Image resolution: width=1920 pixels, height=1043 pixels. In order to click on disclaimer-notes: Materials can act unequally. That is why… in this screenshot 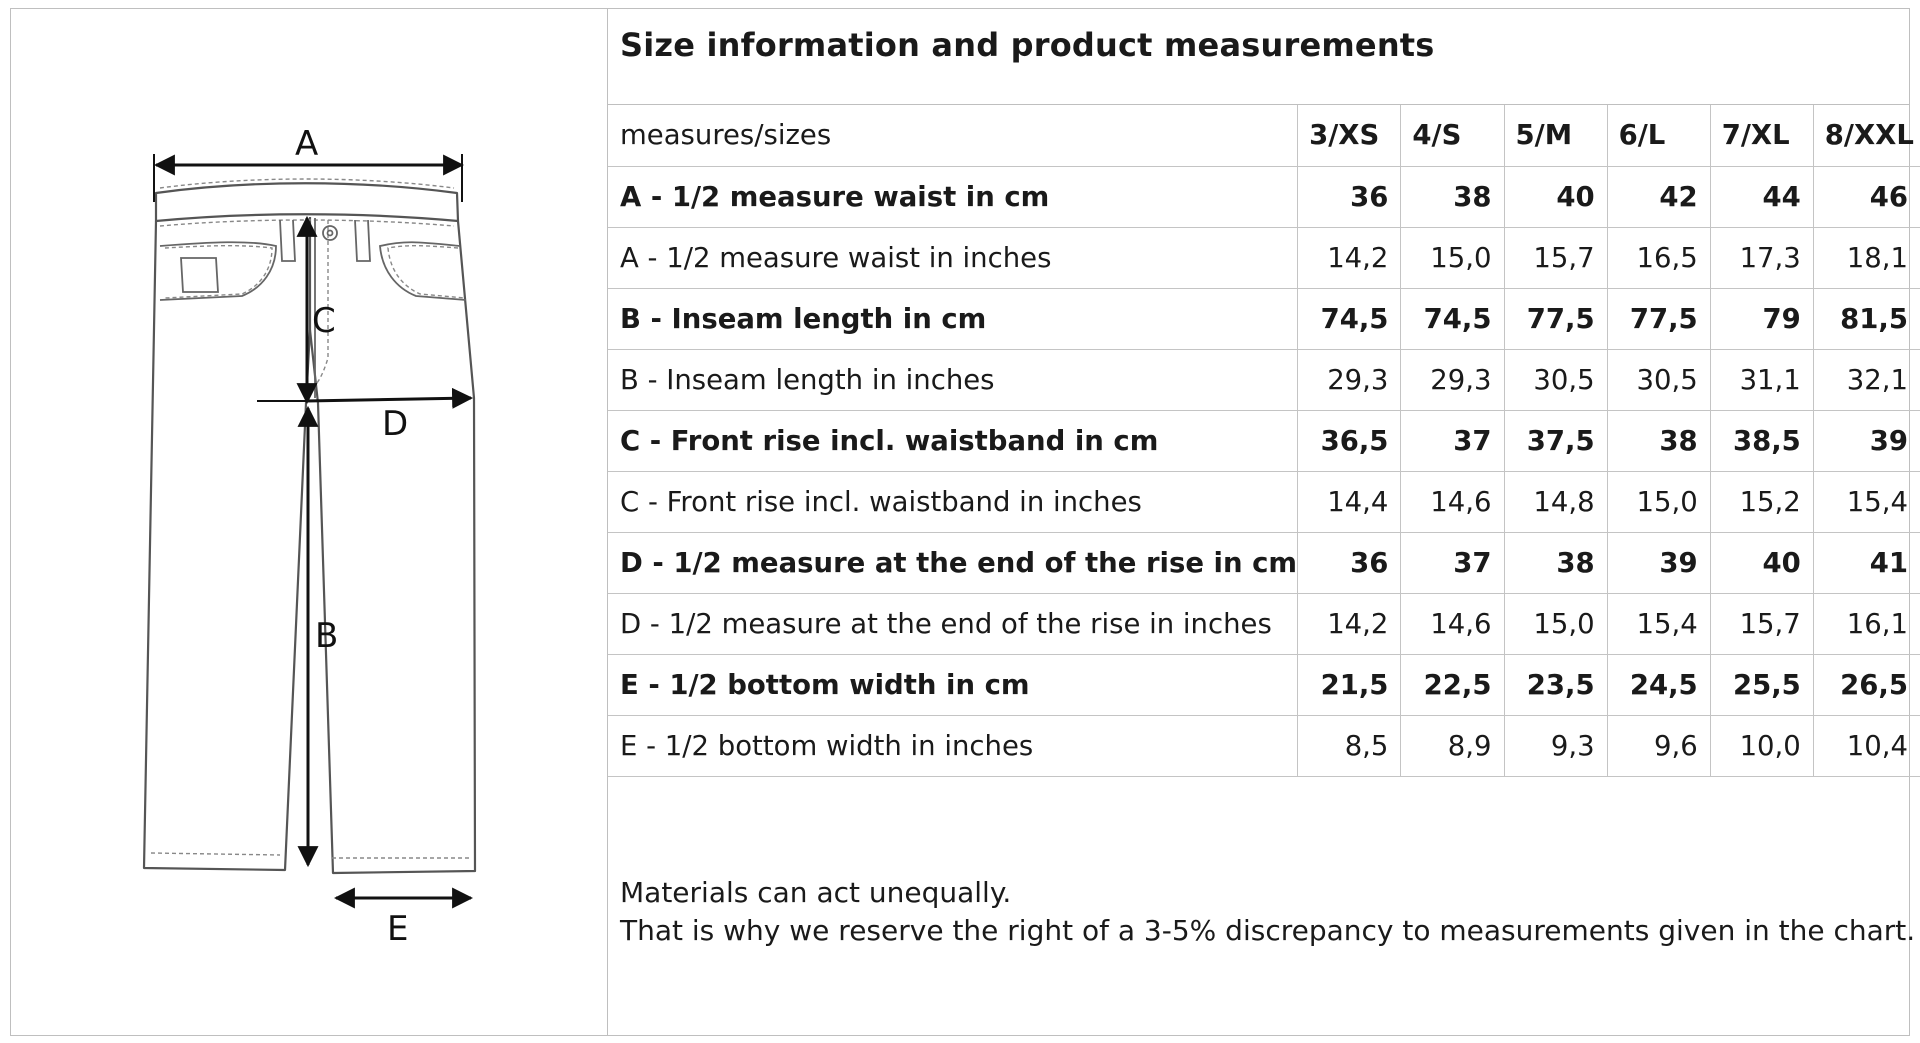, I will do `click(1267, 912)`.